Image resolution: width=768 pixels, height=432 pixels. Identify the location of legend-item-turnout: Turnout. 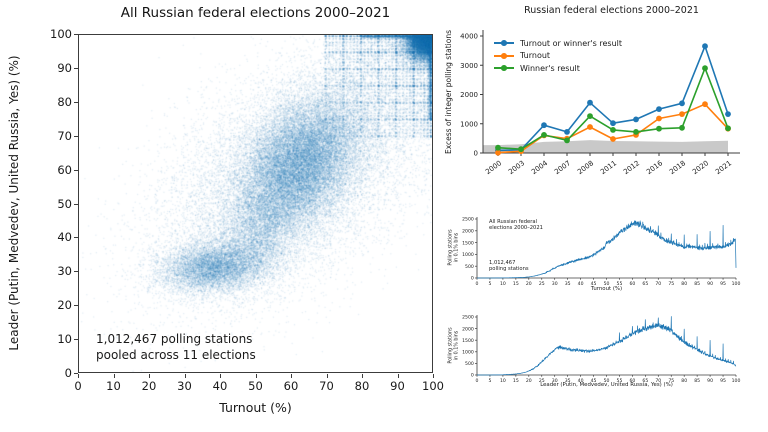
(558, 56).